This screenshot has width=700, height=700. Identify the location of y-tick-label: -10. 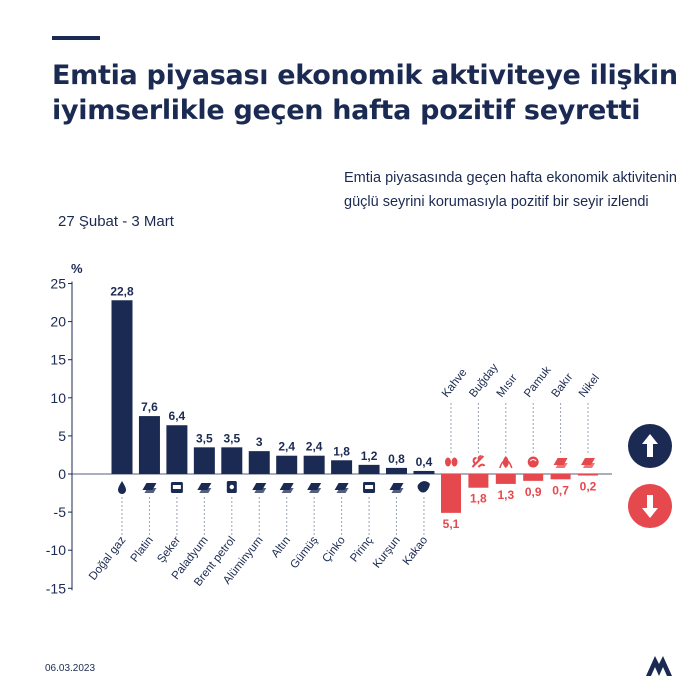
(56, 550).